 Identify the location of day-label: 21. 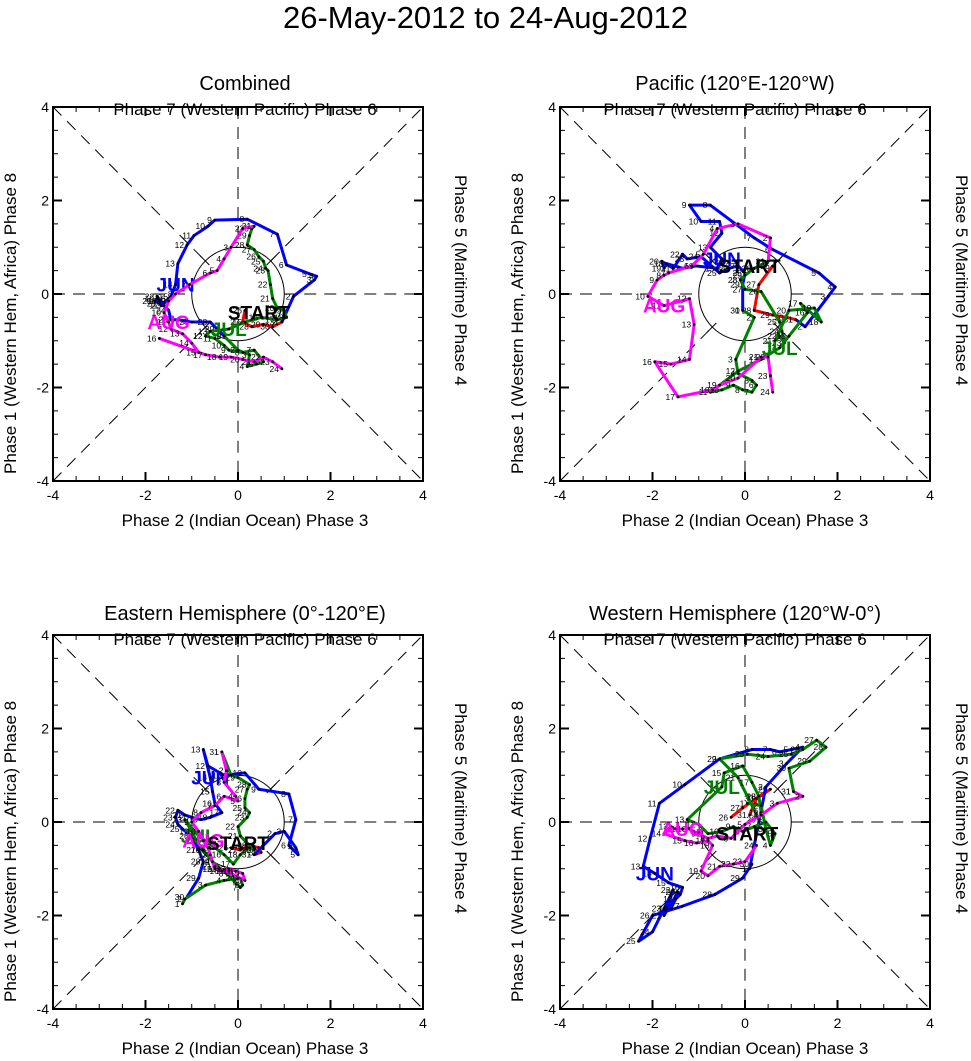
(731, 778).